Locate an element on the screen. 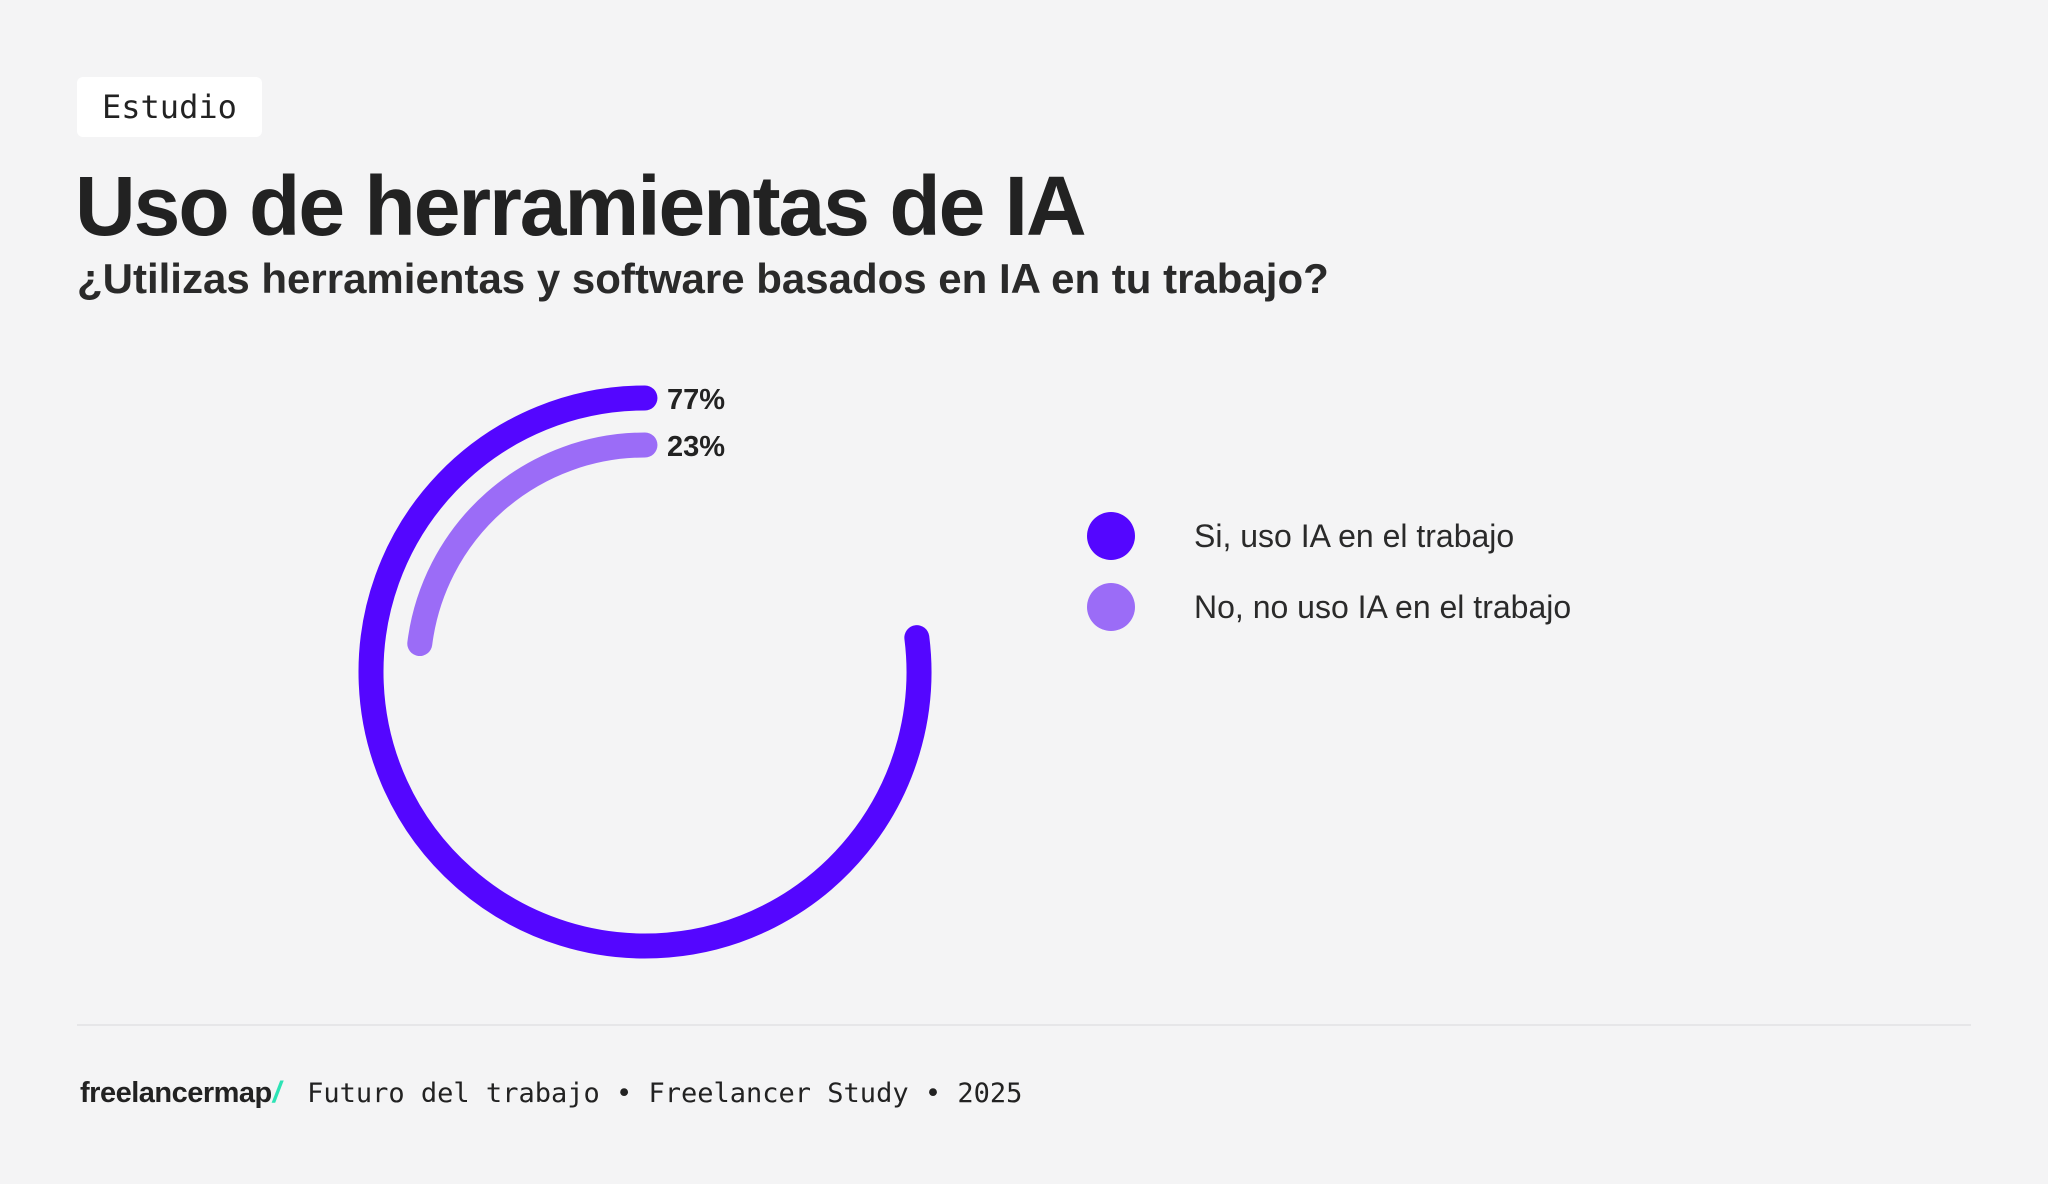 Image resolution: width=2048 pixels, height=1184 pixels. legend-label-no: No, no uso IA en el trabajo is located at coordinates (1383, 606).